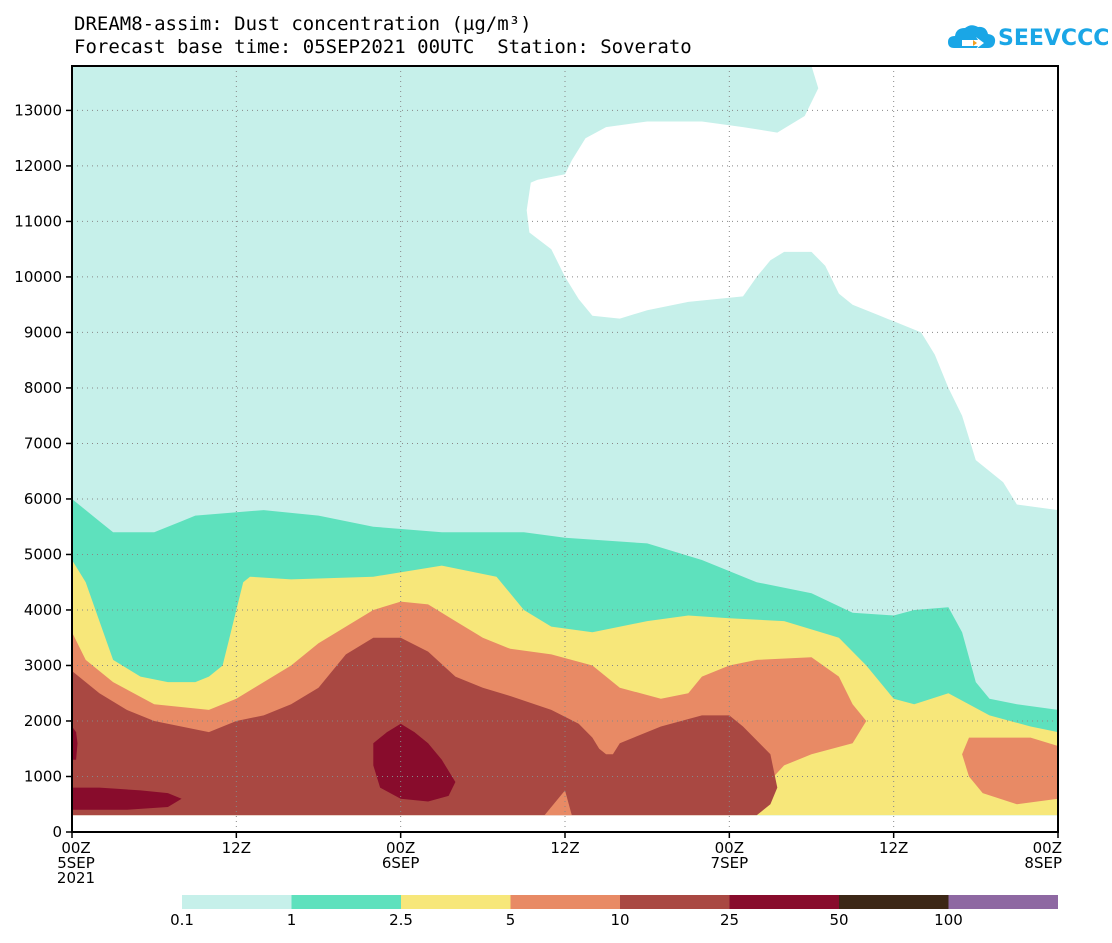 This screenshot has width=1112, height=943. Describe the element at coordinates (43, 332) in the screenshot. I see `y-tick-label-9000: 9000` at that location.